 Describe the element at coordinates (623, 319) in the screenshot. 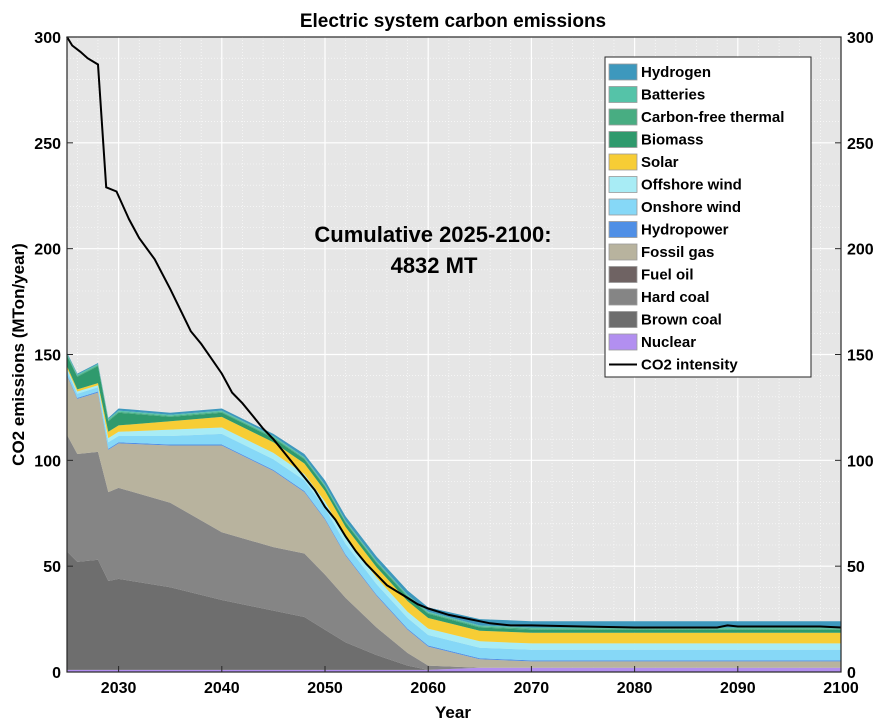

I see `legend-swatch-brown-coal` at that location.